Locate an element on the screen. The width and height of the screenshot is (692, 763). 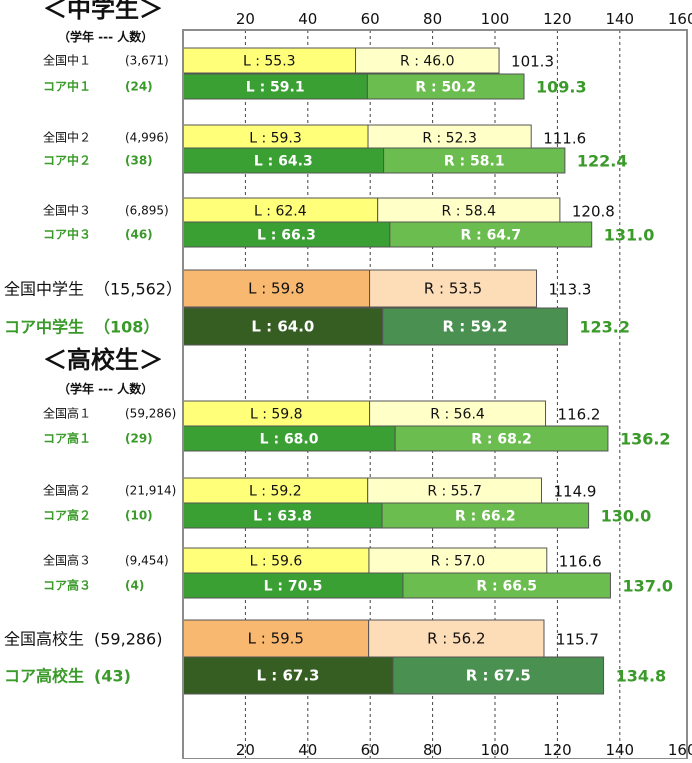
row-label: 全国中３ is located at coordinates (67, 210).